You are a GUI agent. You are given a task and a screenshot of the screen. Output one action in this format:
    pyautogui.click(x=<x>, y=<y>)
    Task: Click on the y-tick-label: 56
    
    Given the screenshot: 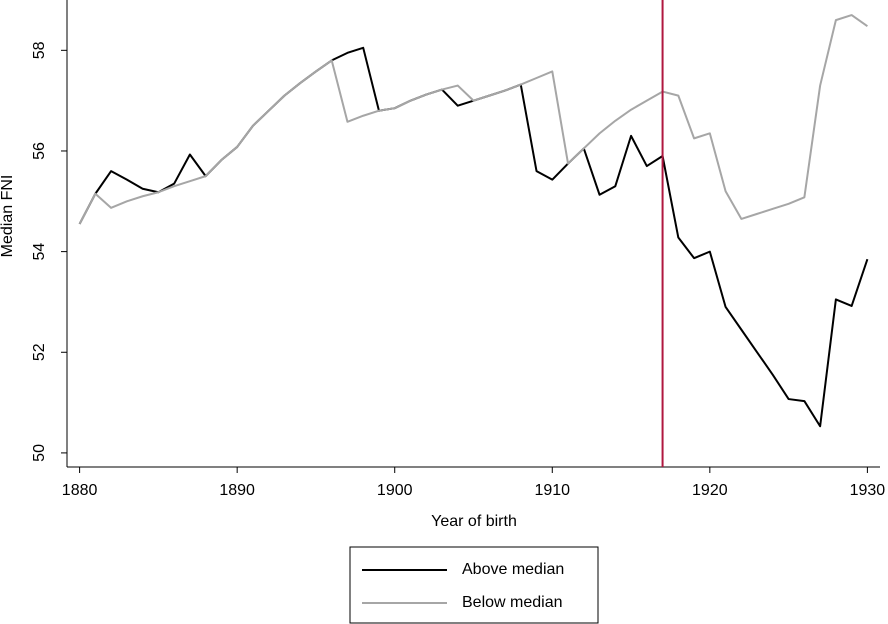 What is the action you would take?
    pyautogui.click(x=39, y=151)
    